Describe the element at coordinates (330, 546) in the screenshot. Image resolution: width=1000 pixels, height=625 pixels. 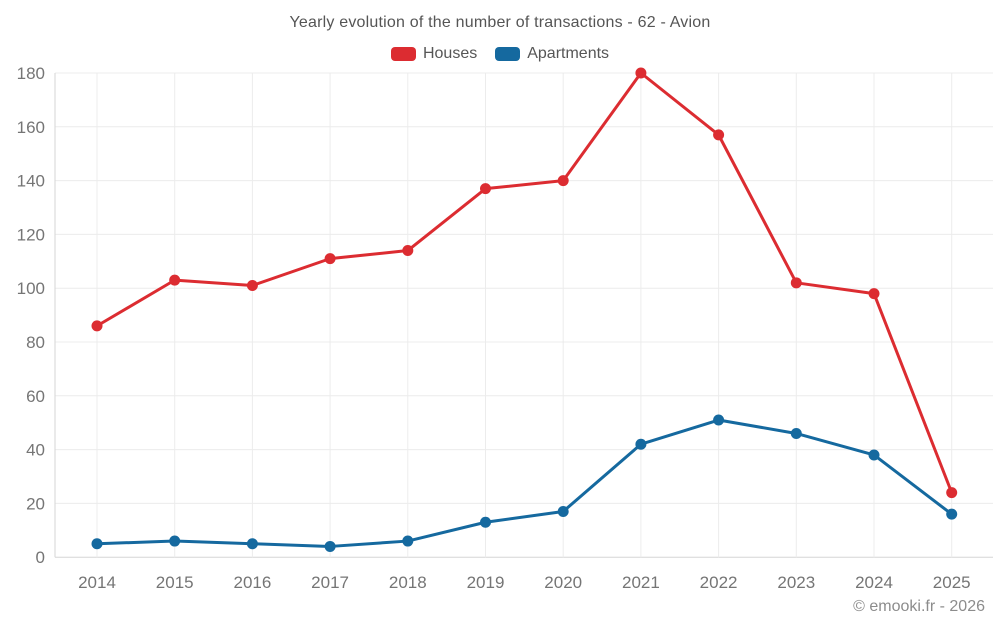
I see `data-point-apartments-2017` at that location.